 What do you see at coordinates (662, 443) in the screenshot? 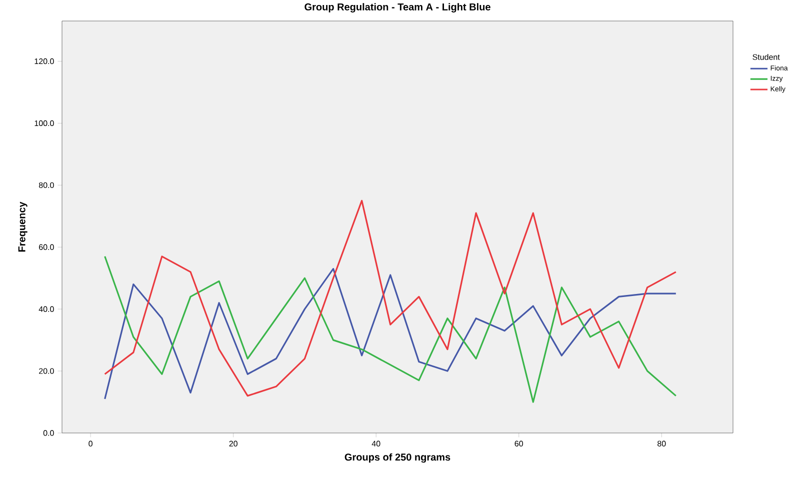
I see `x-tick-label: 80` at bounding box center [662, 443].